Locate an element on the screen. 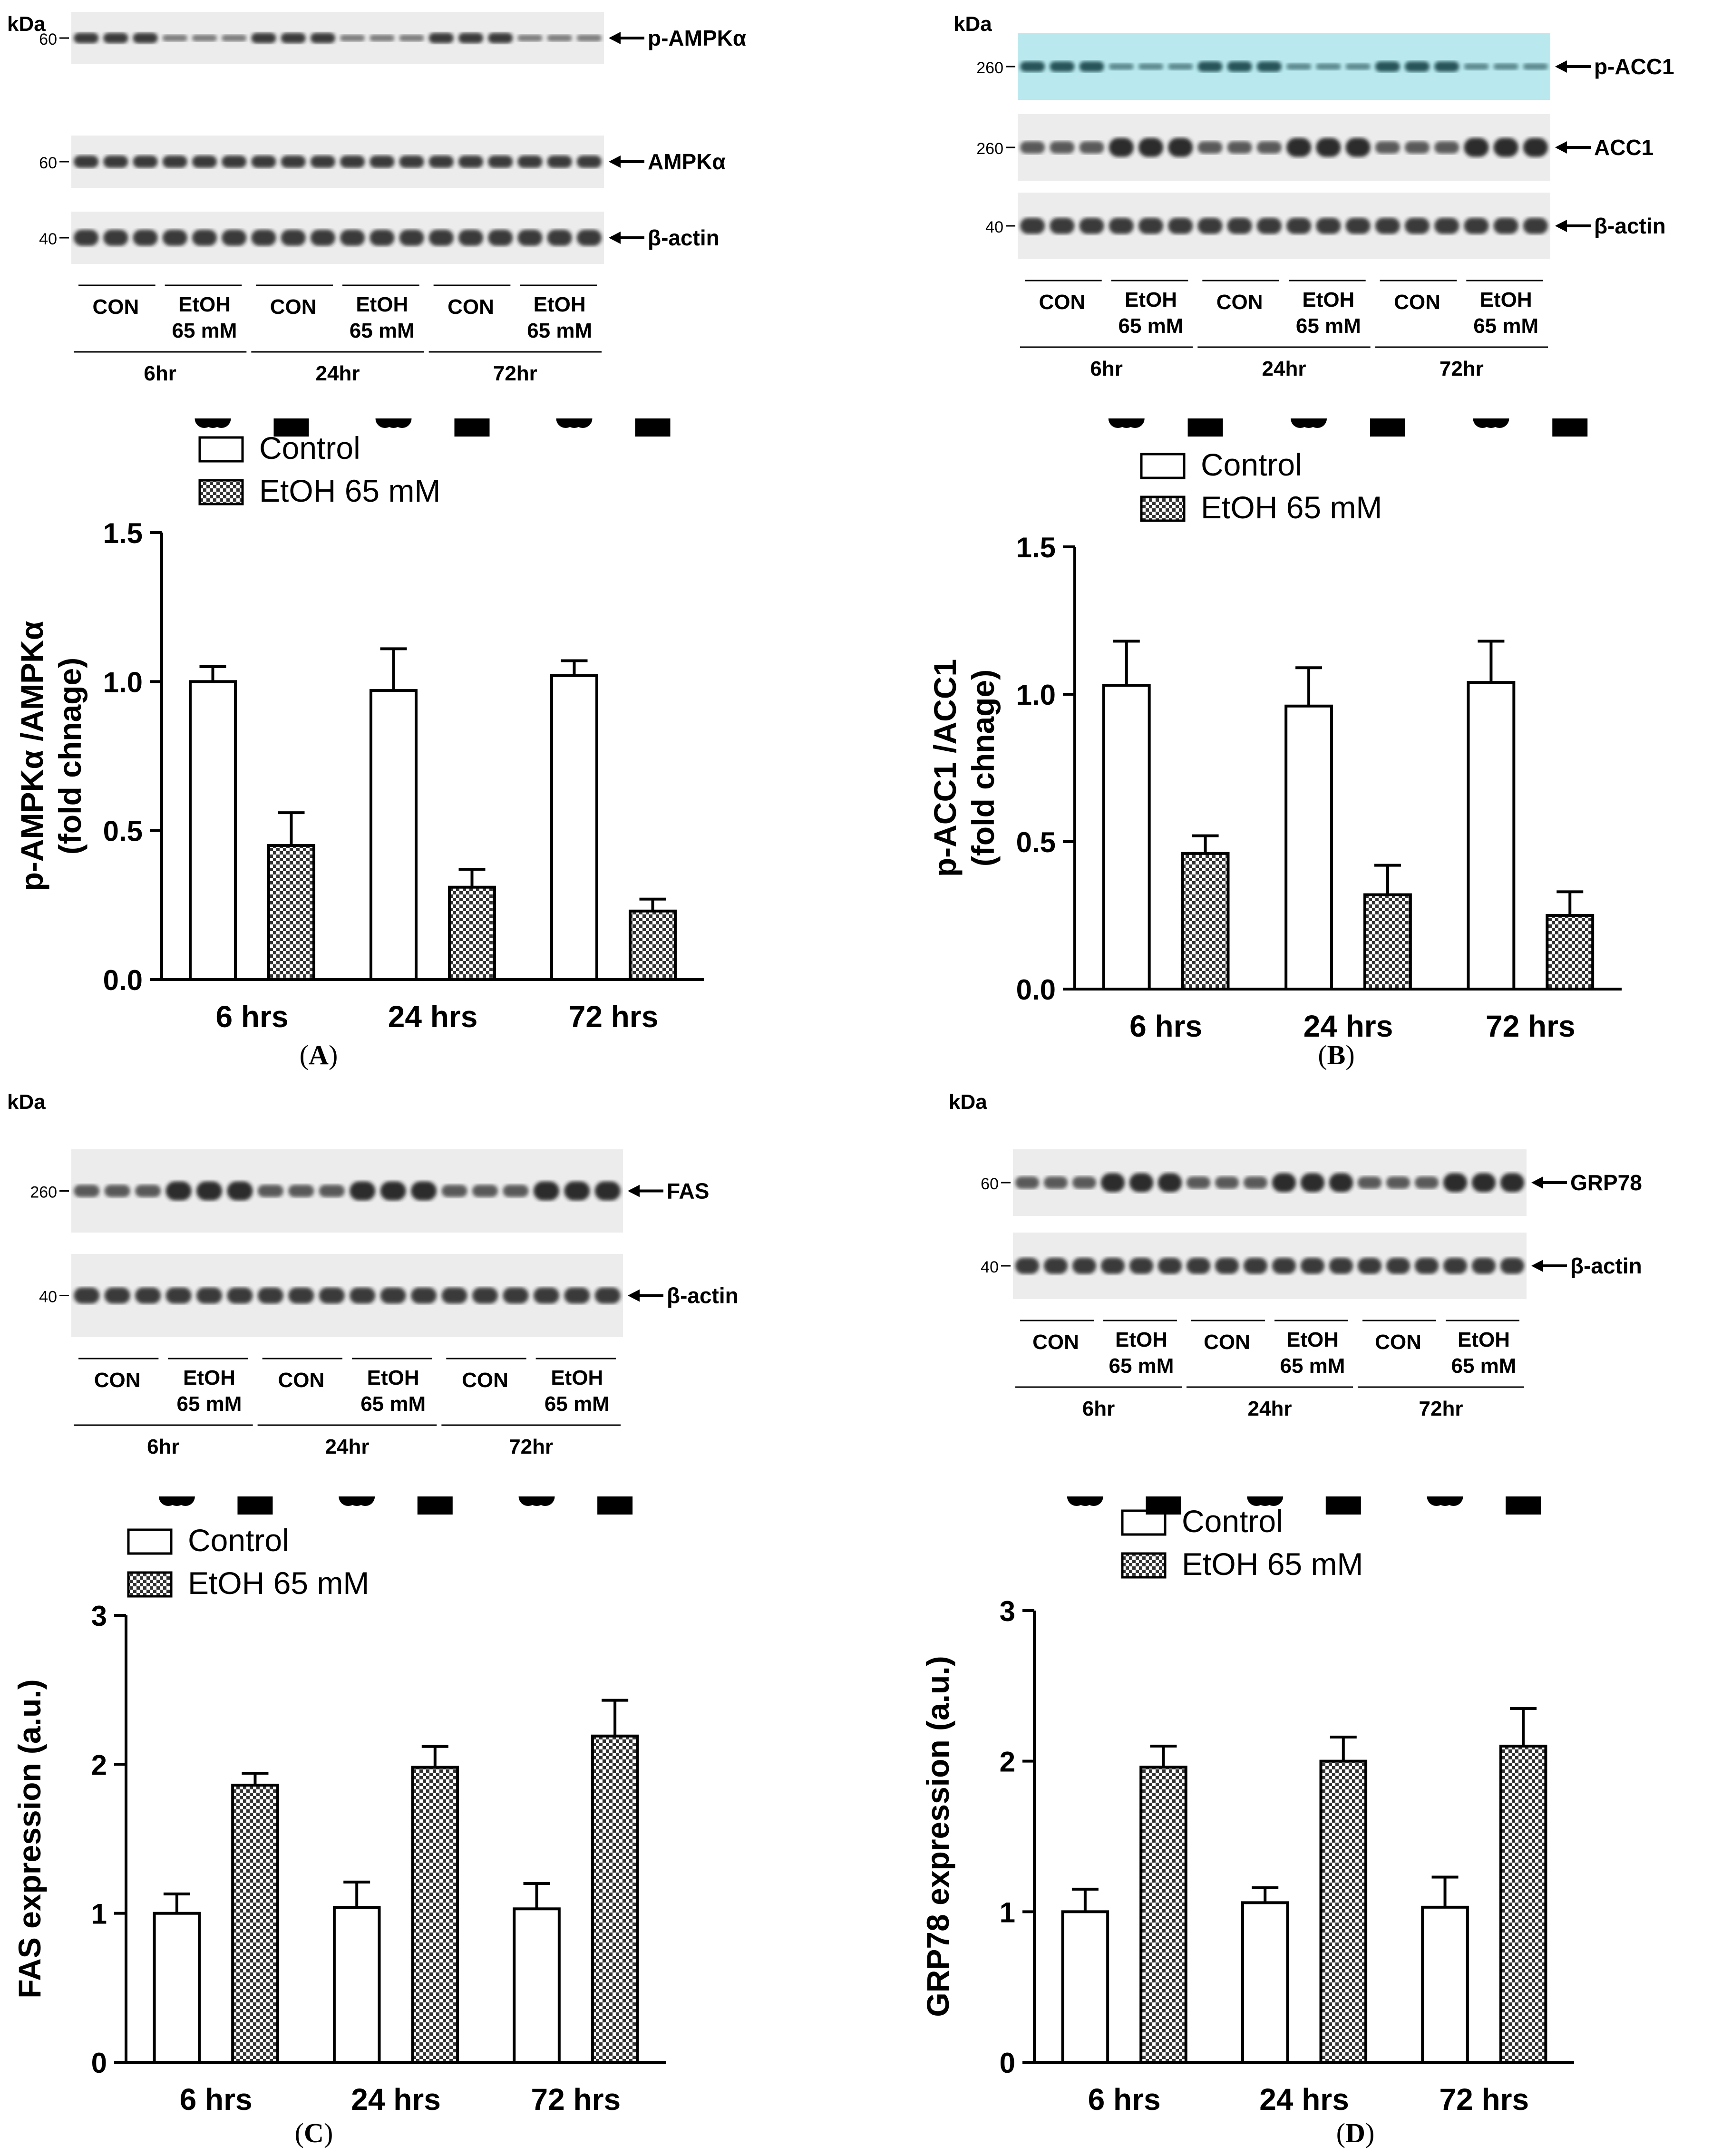 This screenshot has height=2156, width=1712. y-tick-label: 0.0 is located at coordinates (123, 980).